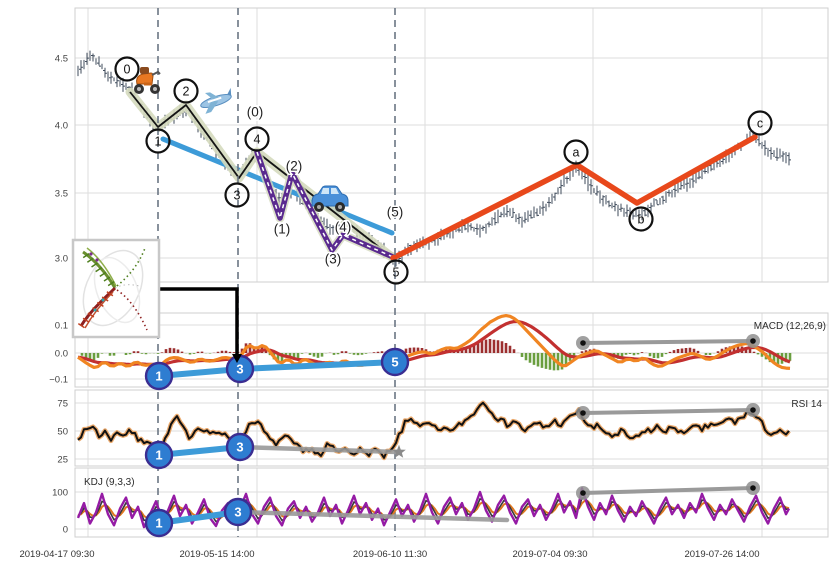 The width and height of the screenshot is (836, 568). I want to click on macd-series, so click(434, 342).